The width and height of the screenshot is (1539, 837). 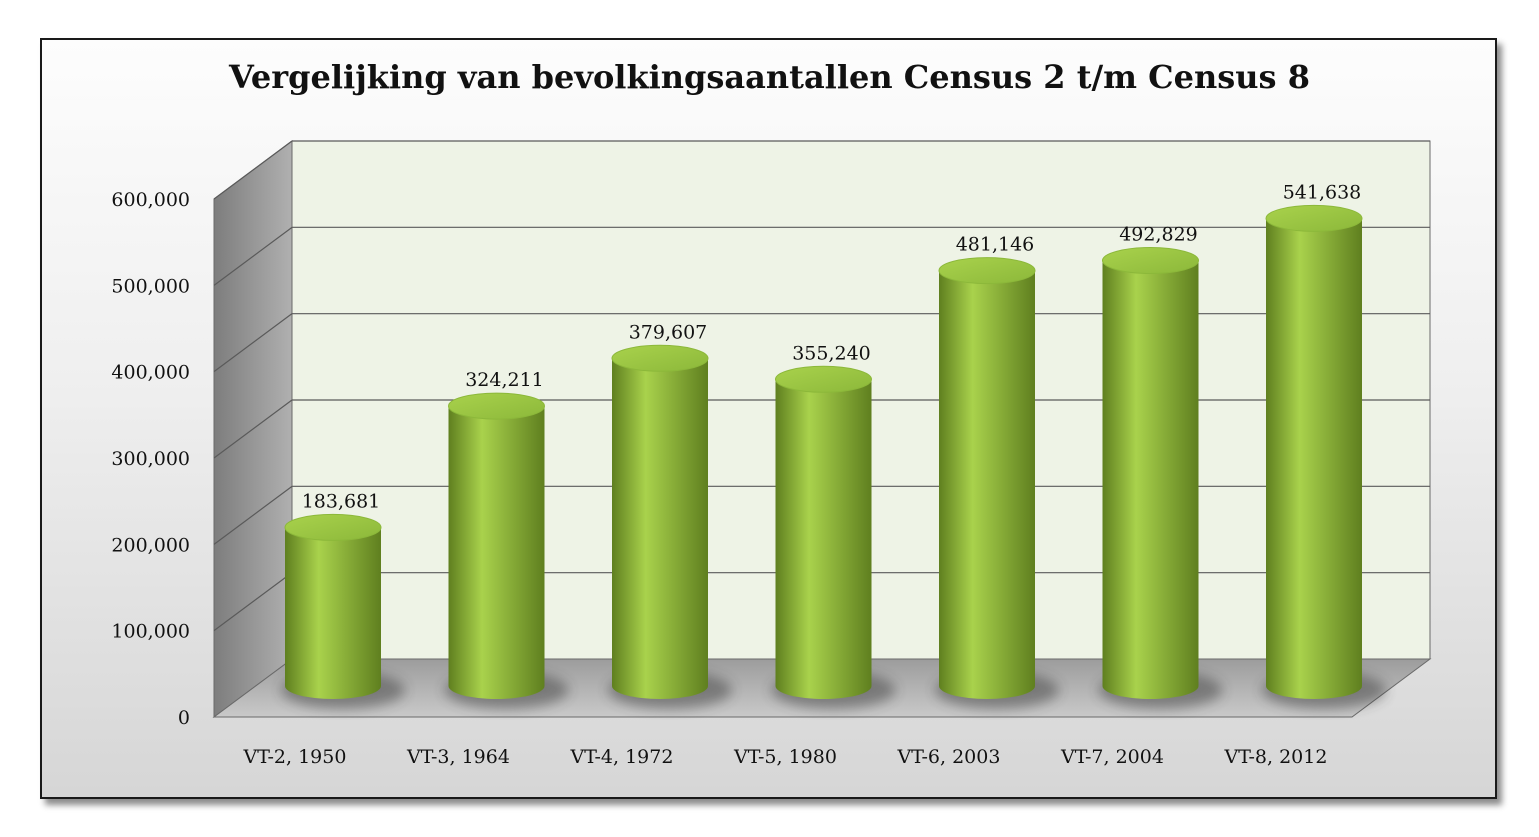 I want to click on x-category-label: VT-8, 2012, so click(x=1276, y=757).